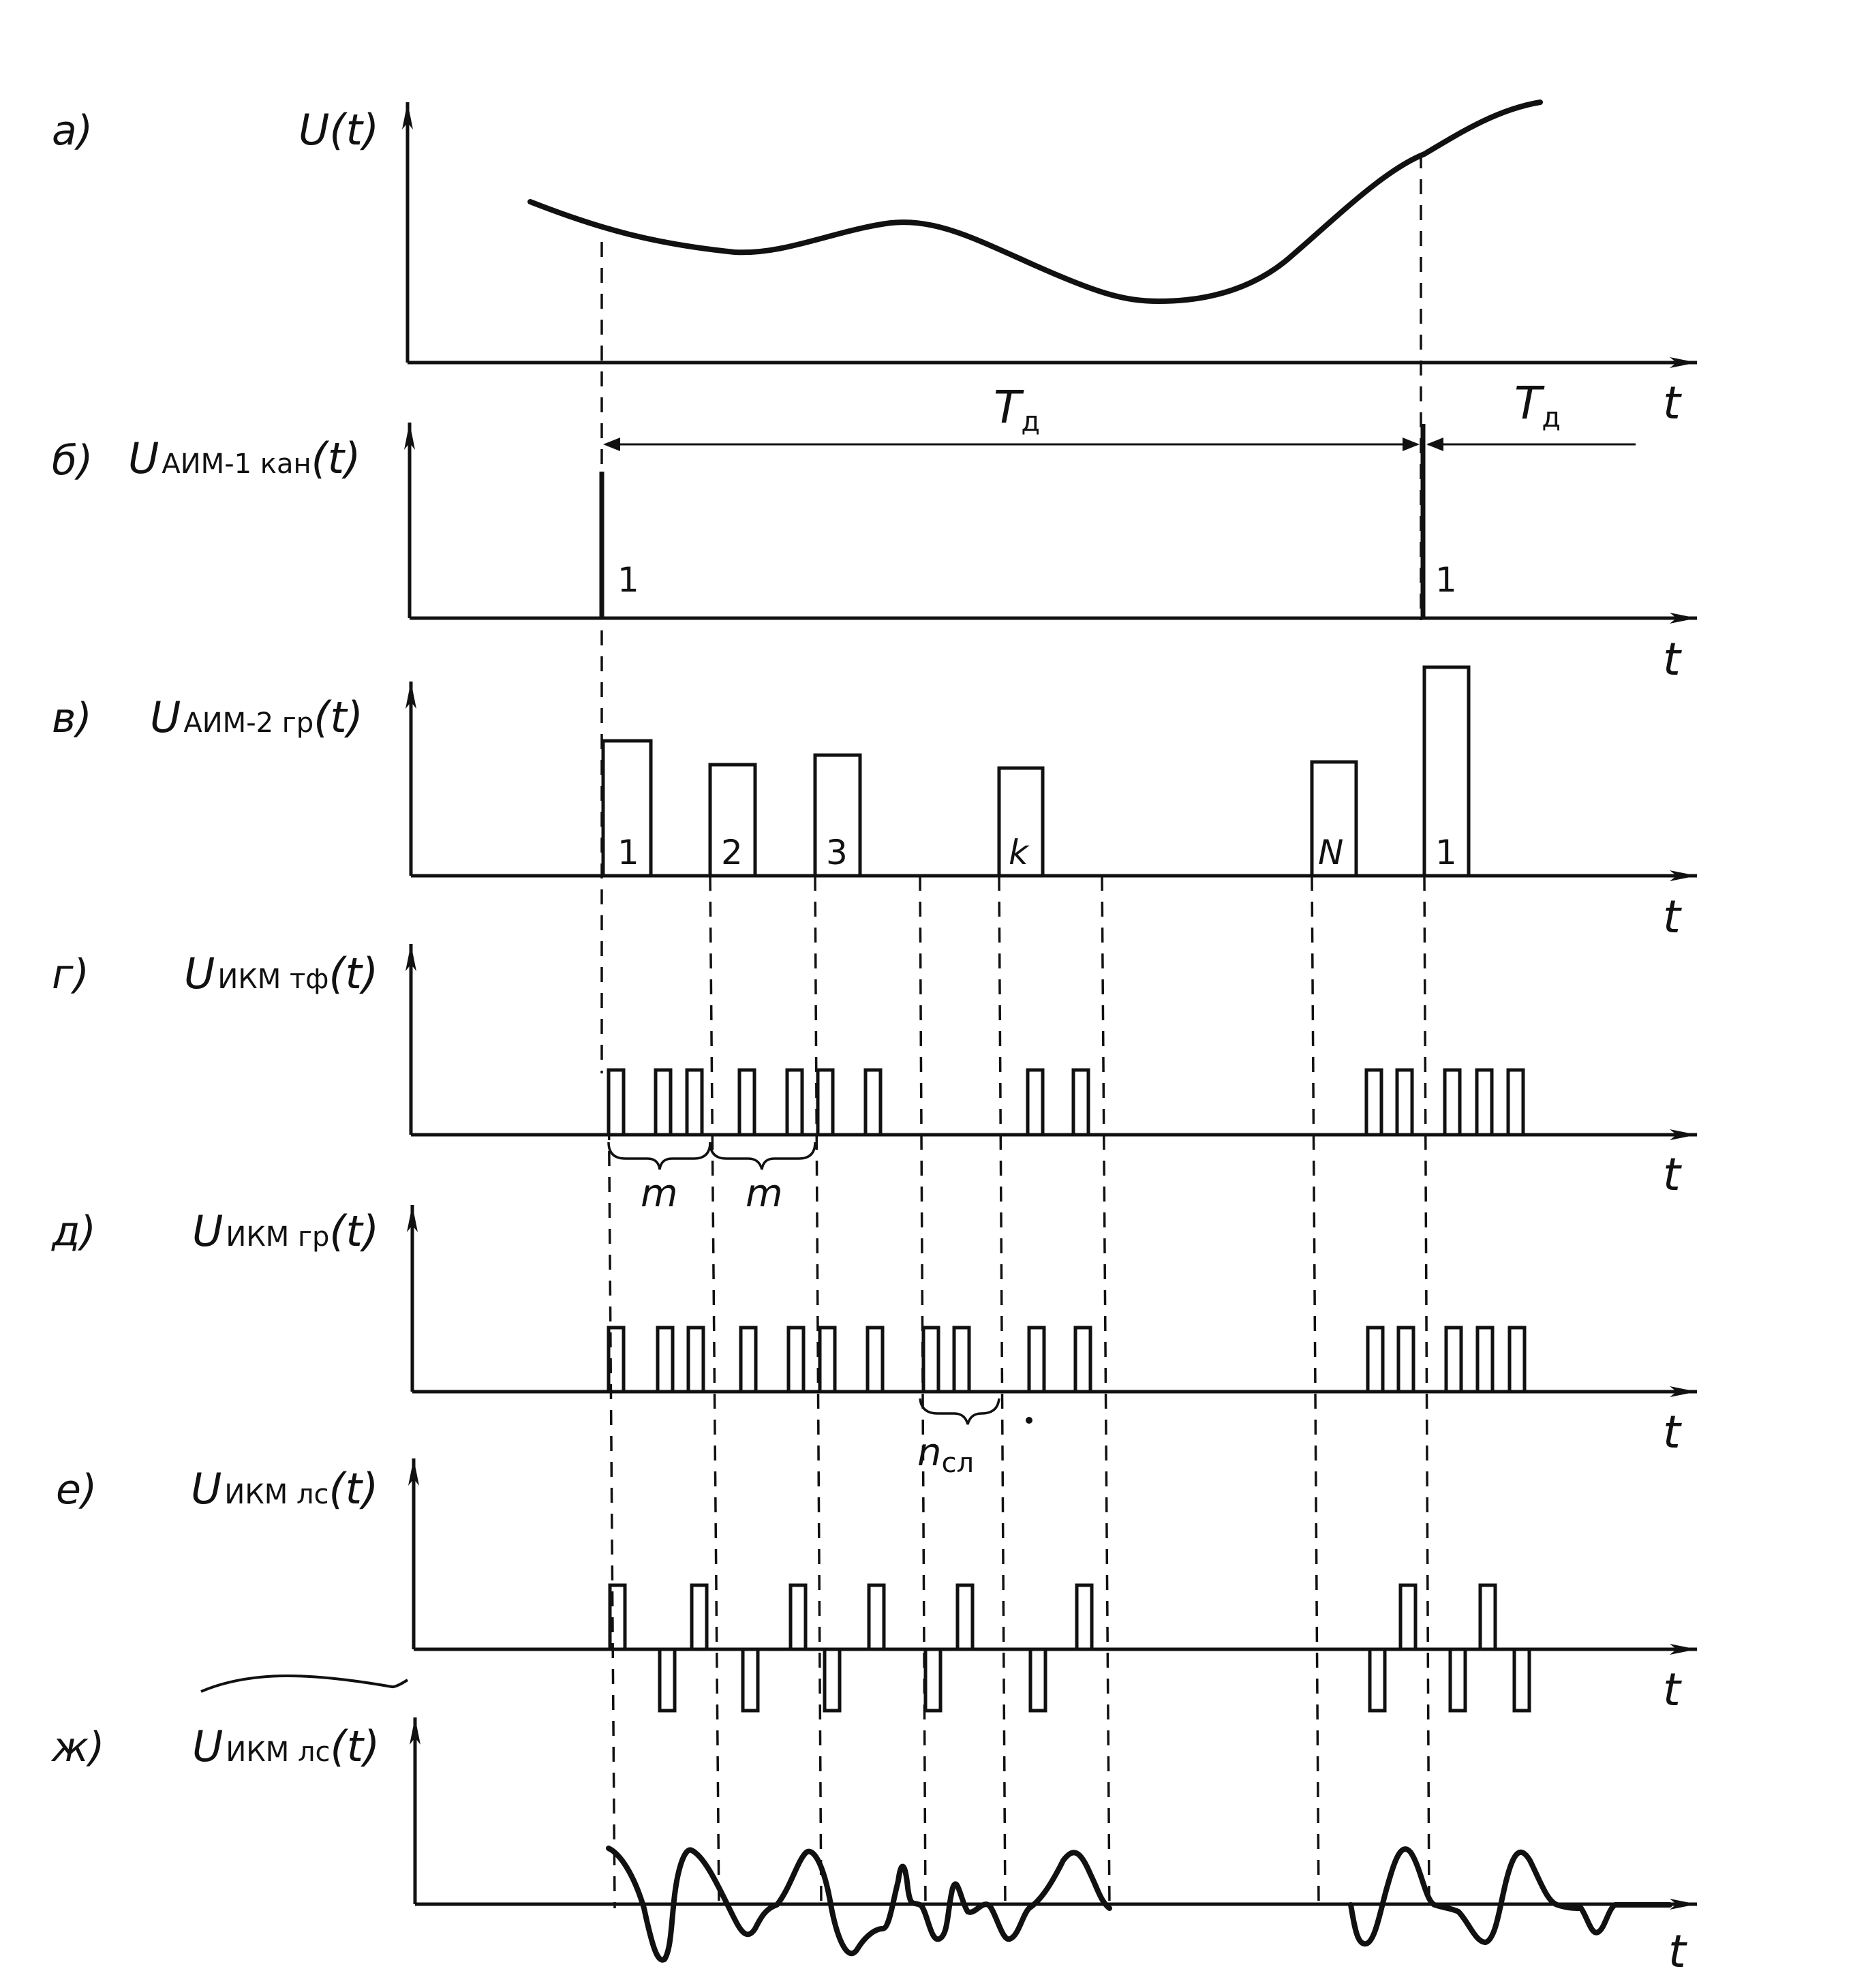  Describe the element at coordinates (1537, 405) in the screenshot. I see `period-label-second: Tд` at that location.